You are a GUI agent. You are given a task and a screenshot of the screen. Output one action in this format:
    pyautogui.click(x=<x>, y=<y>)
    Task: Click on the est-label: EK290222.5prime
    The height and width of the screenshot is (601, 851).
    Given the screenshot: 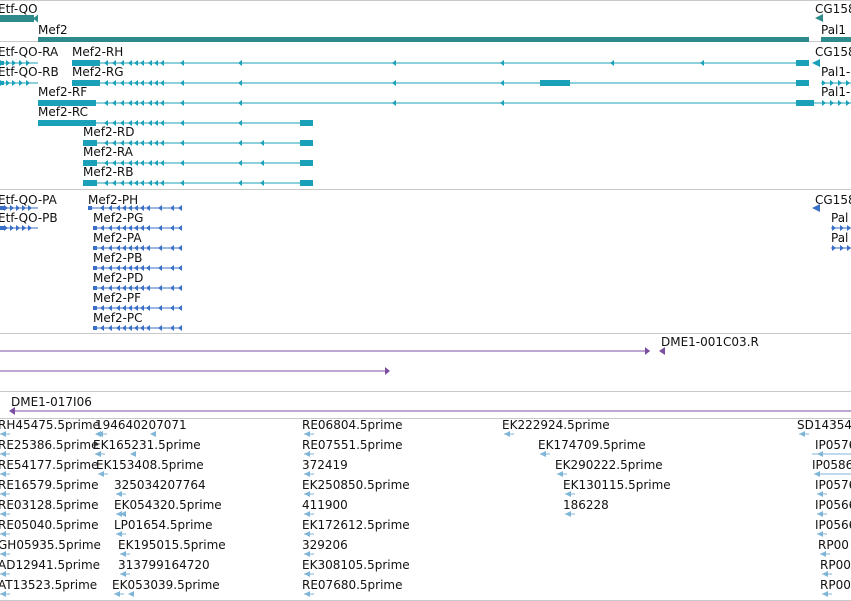 What is the action you would take?
    pyautogui.click(x=609, y=465)
    